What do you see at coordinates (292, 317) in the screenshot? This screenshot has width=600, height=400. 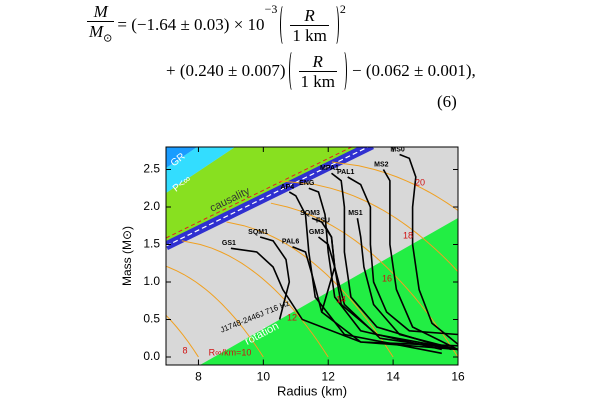 I see `contour-label: 12` at bounding box center [292, 317].